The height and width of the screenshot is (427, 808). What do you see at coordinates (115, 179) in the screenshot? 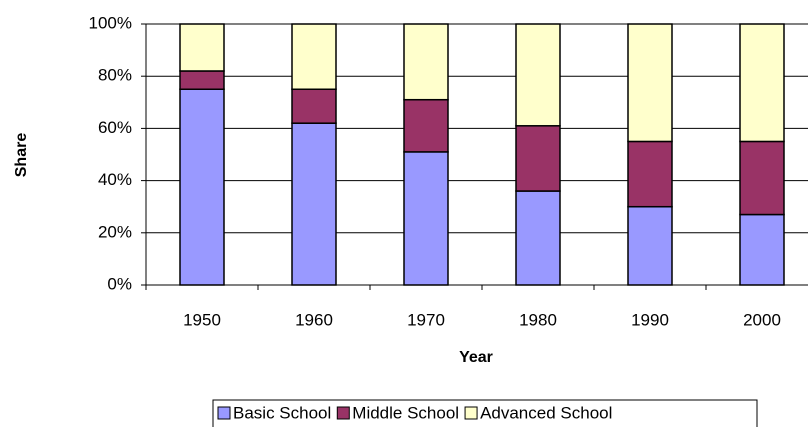
I see `y-tick-label: 40%` at bounding box center [115, 179].